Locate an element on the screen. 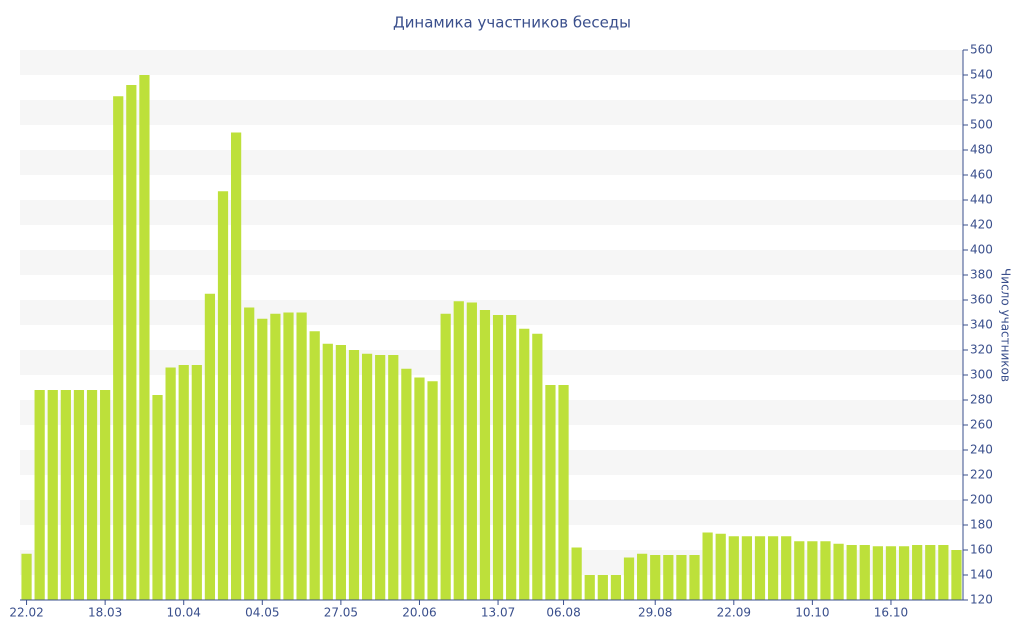  y-tick-label: 560 is located at coordinates (981, 50).